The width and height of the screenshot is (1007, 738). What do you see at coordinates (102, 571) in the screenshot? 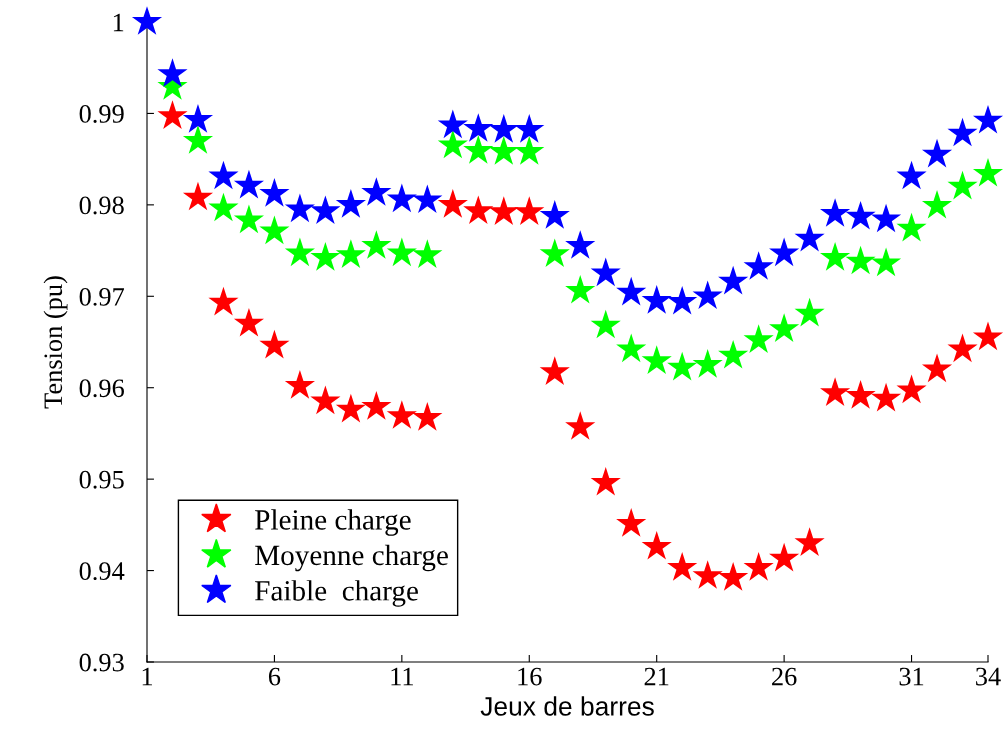
I see `y-tick-label: 0.94` at bounding box center [102, 571].